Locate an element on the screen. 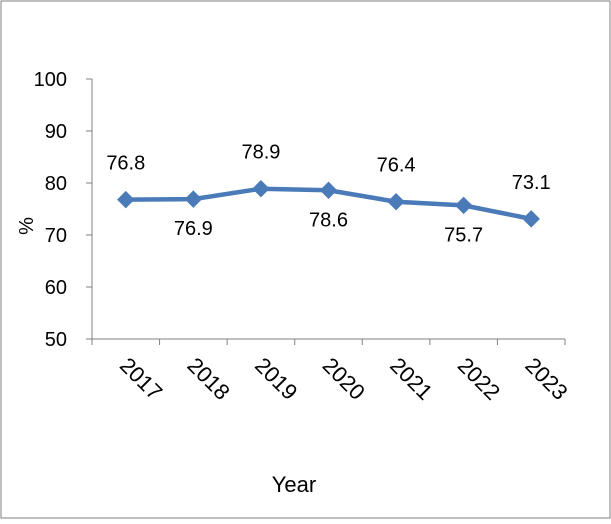 The image size is (611, 524). y-tick-label: 70 is located at coordinates (56, 236).